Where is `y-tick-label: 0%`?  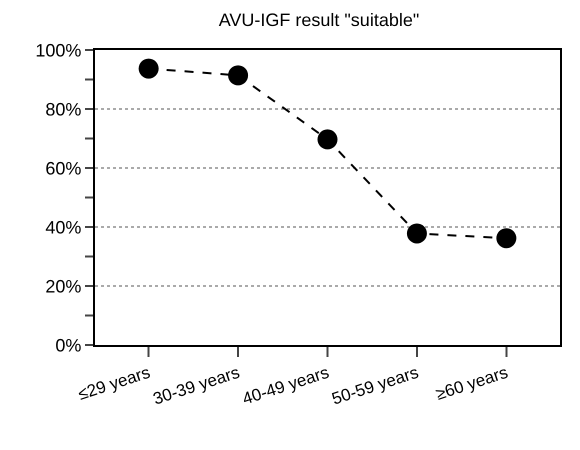
y-tick-label: 0% is located at coordinates (68, 345).